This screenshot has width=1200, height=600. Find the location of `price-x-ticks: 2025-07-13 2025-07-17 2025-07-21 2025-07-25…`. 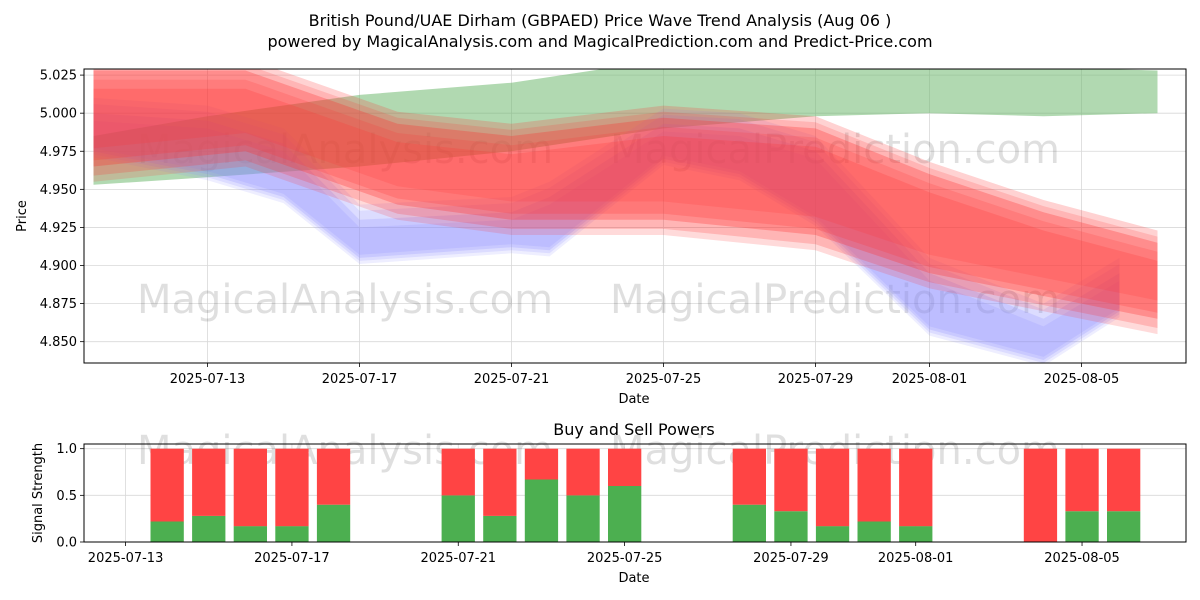

price-x-ticks: 2025-07-13 2025-07-17 2025-07-21 2025-07-25… is located at coordinates (645, 375).